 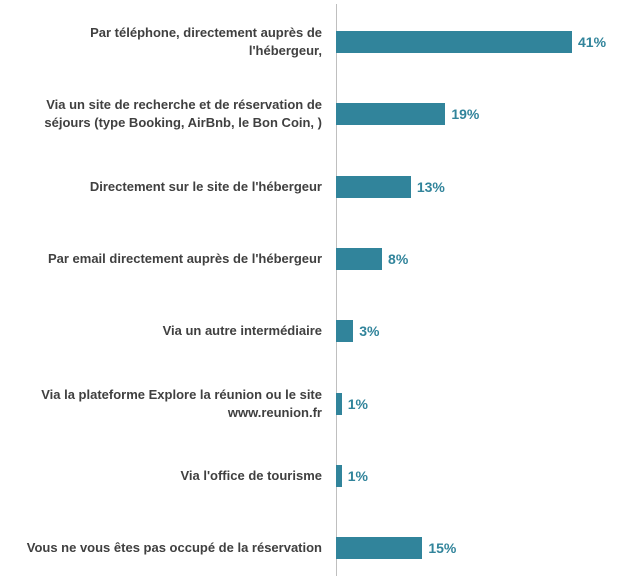 I want to click on category-label: Directement sur le site de l'hébergeur, so click(x=205, y=186).